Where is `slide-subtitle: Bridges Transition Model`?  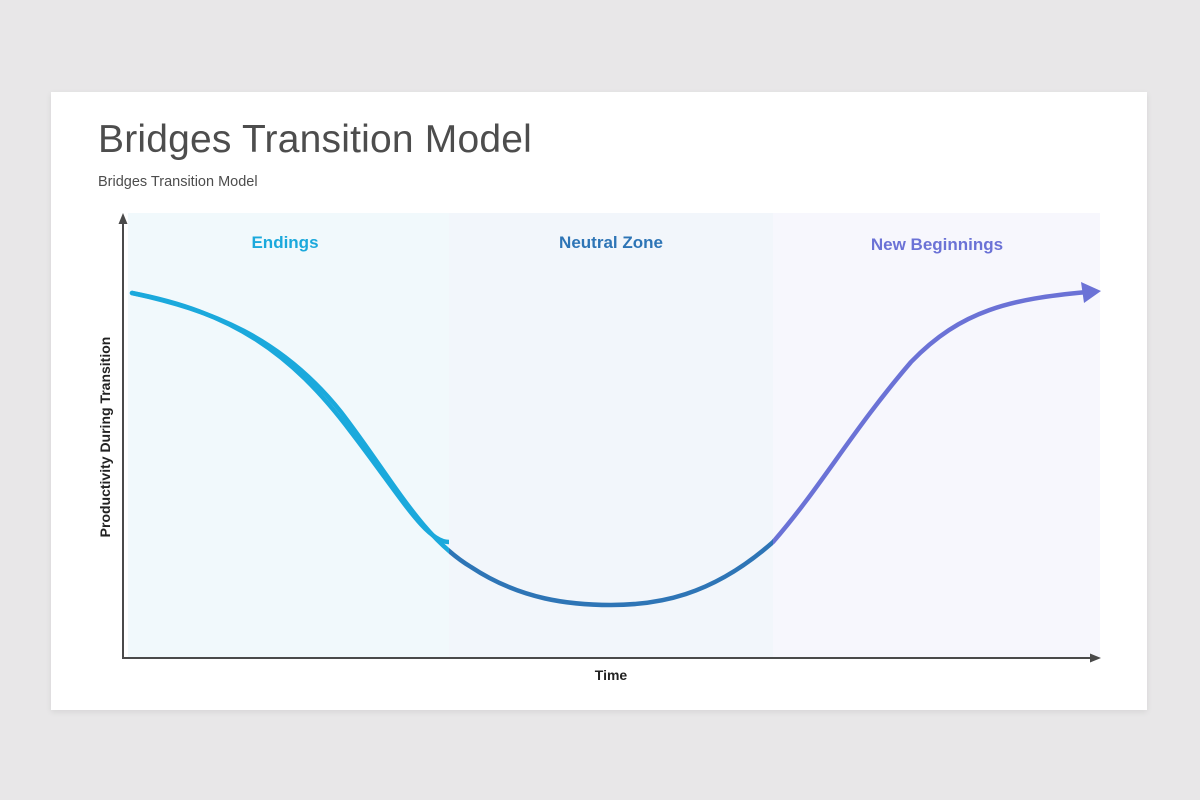 slide-subtitle: Bridges Transition Model is located at coordinates (178, 182).